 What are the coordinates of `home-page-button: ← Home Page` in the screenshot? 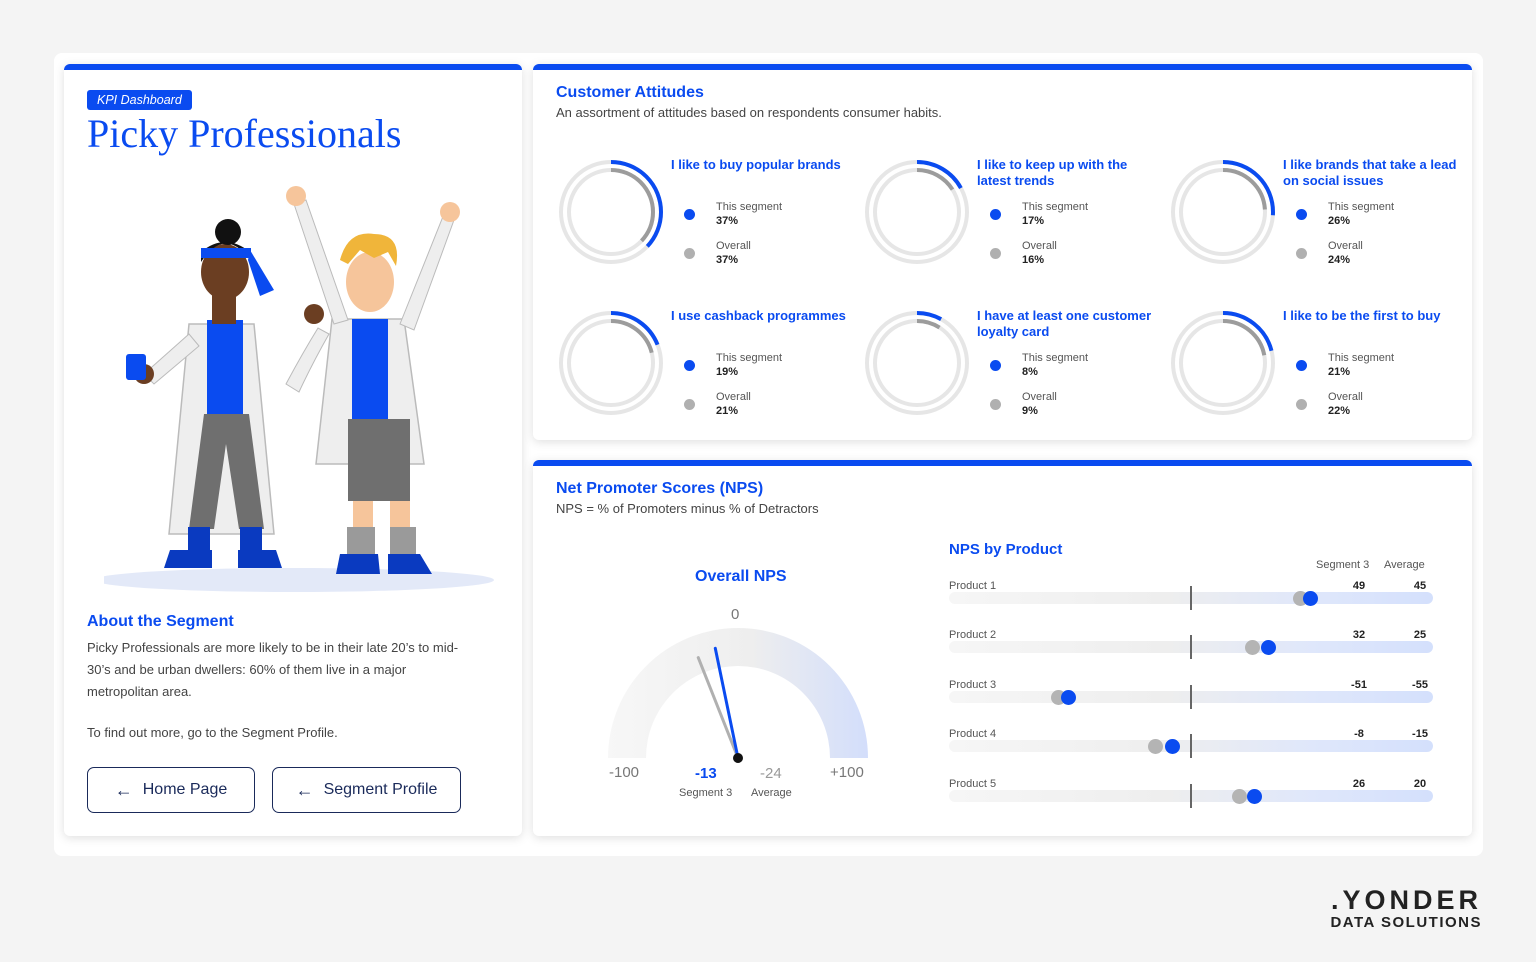 It's located at (171, 790).